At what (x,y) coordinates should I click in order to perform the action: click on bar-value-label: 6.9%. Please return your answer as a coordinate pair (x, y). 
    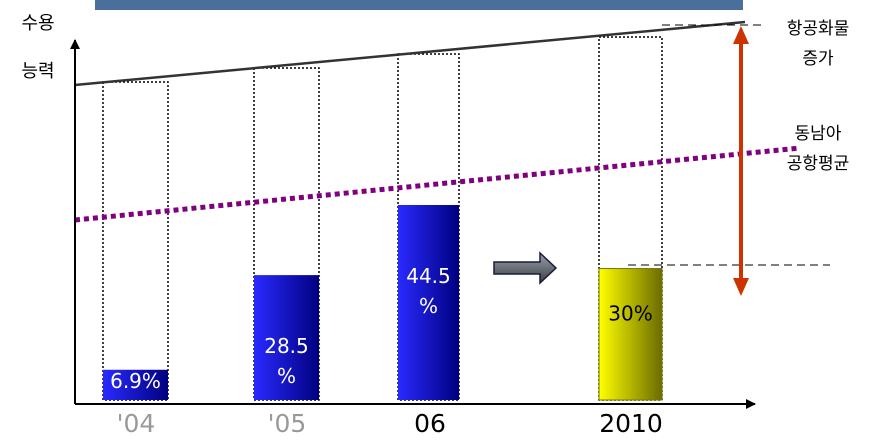
    Looking at the image, I should click on (135, 381).